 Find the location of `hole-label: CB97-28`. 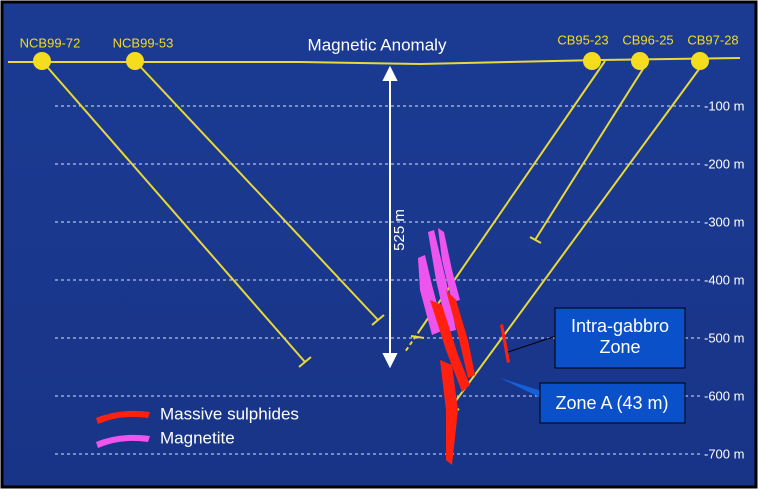

hole-label: CB97-28 is located at coordinates (712, 39).